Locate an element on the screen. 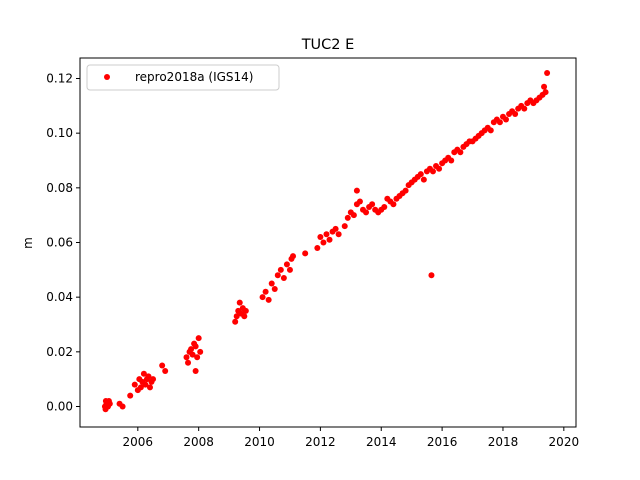  y-tick-label: 0.02 is located at coordinates (59, 352).